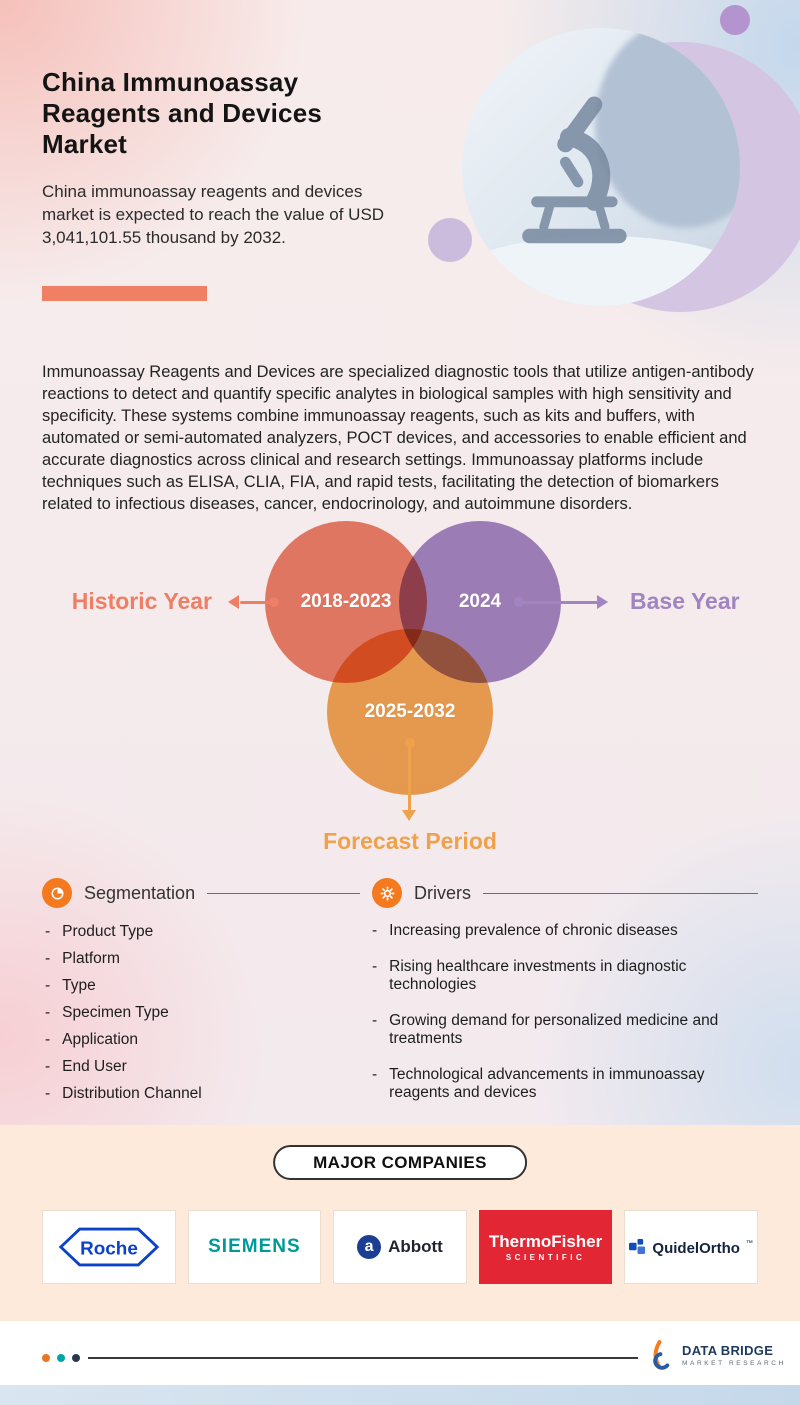 The height and width of the screenshot is (1405, 800). I want to click on company-card-roche: Roche, so click(109, 1247).